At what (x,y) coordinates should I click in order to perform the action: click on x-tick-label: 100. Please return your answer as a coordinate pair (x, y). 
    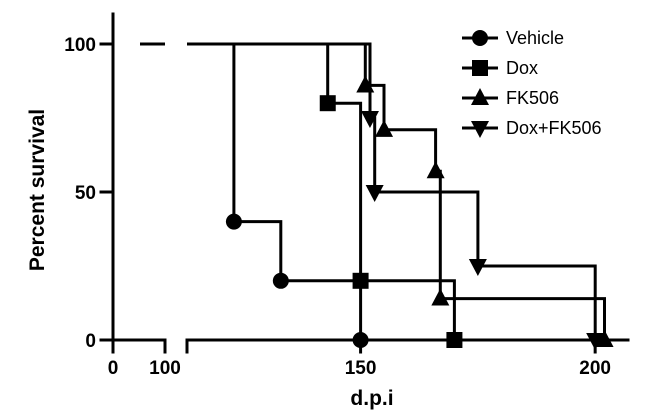
    Looking at the image, I should click on (165, 368).